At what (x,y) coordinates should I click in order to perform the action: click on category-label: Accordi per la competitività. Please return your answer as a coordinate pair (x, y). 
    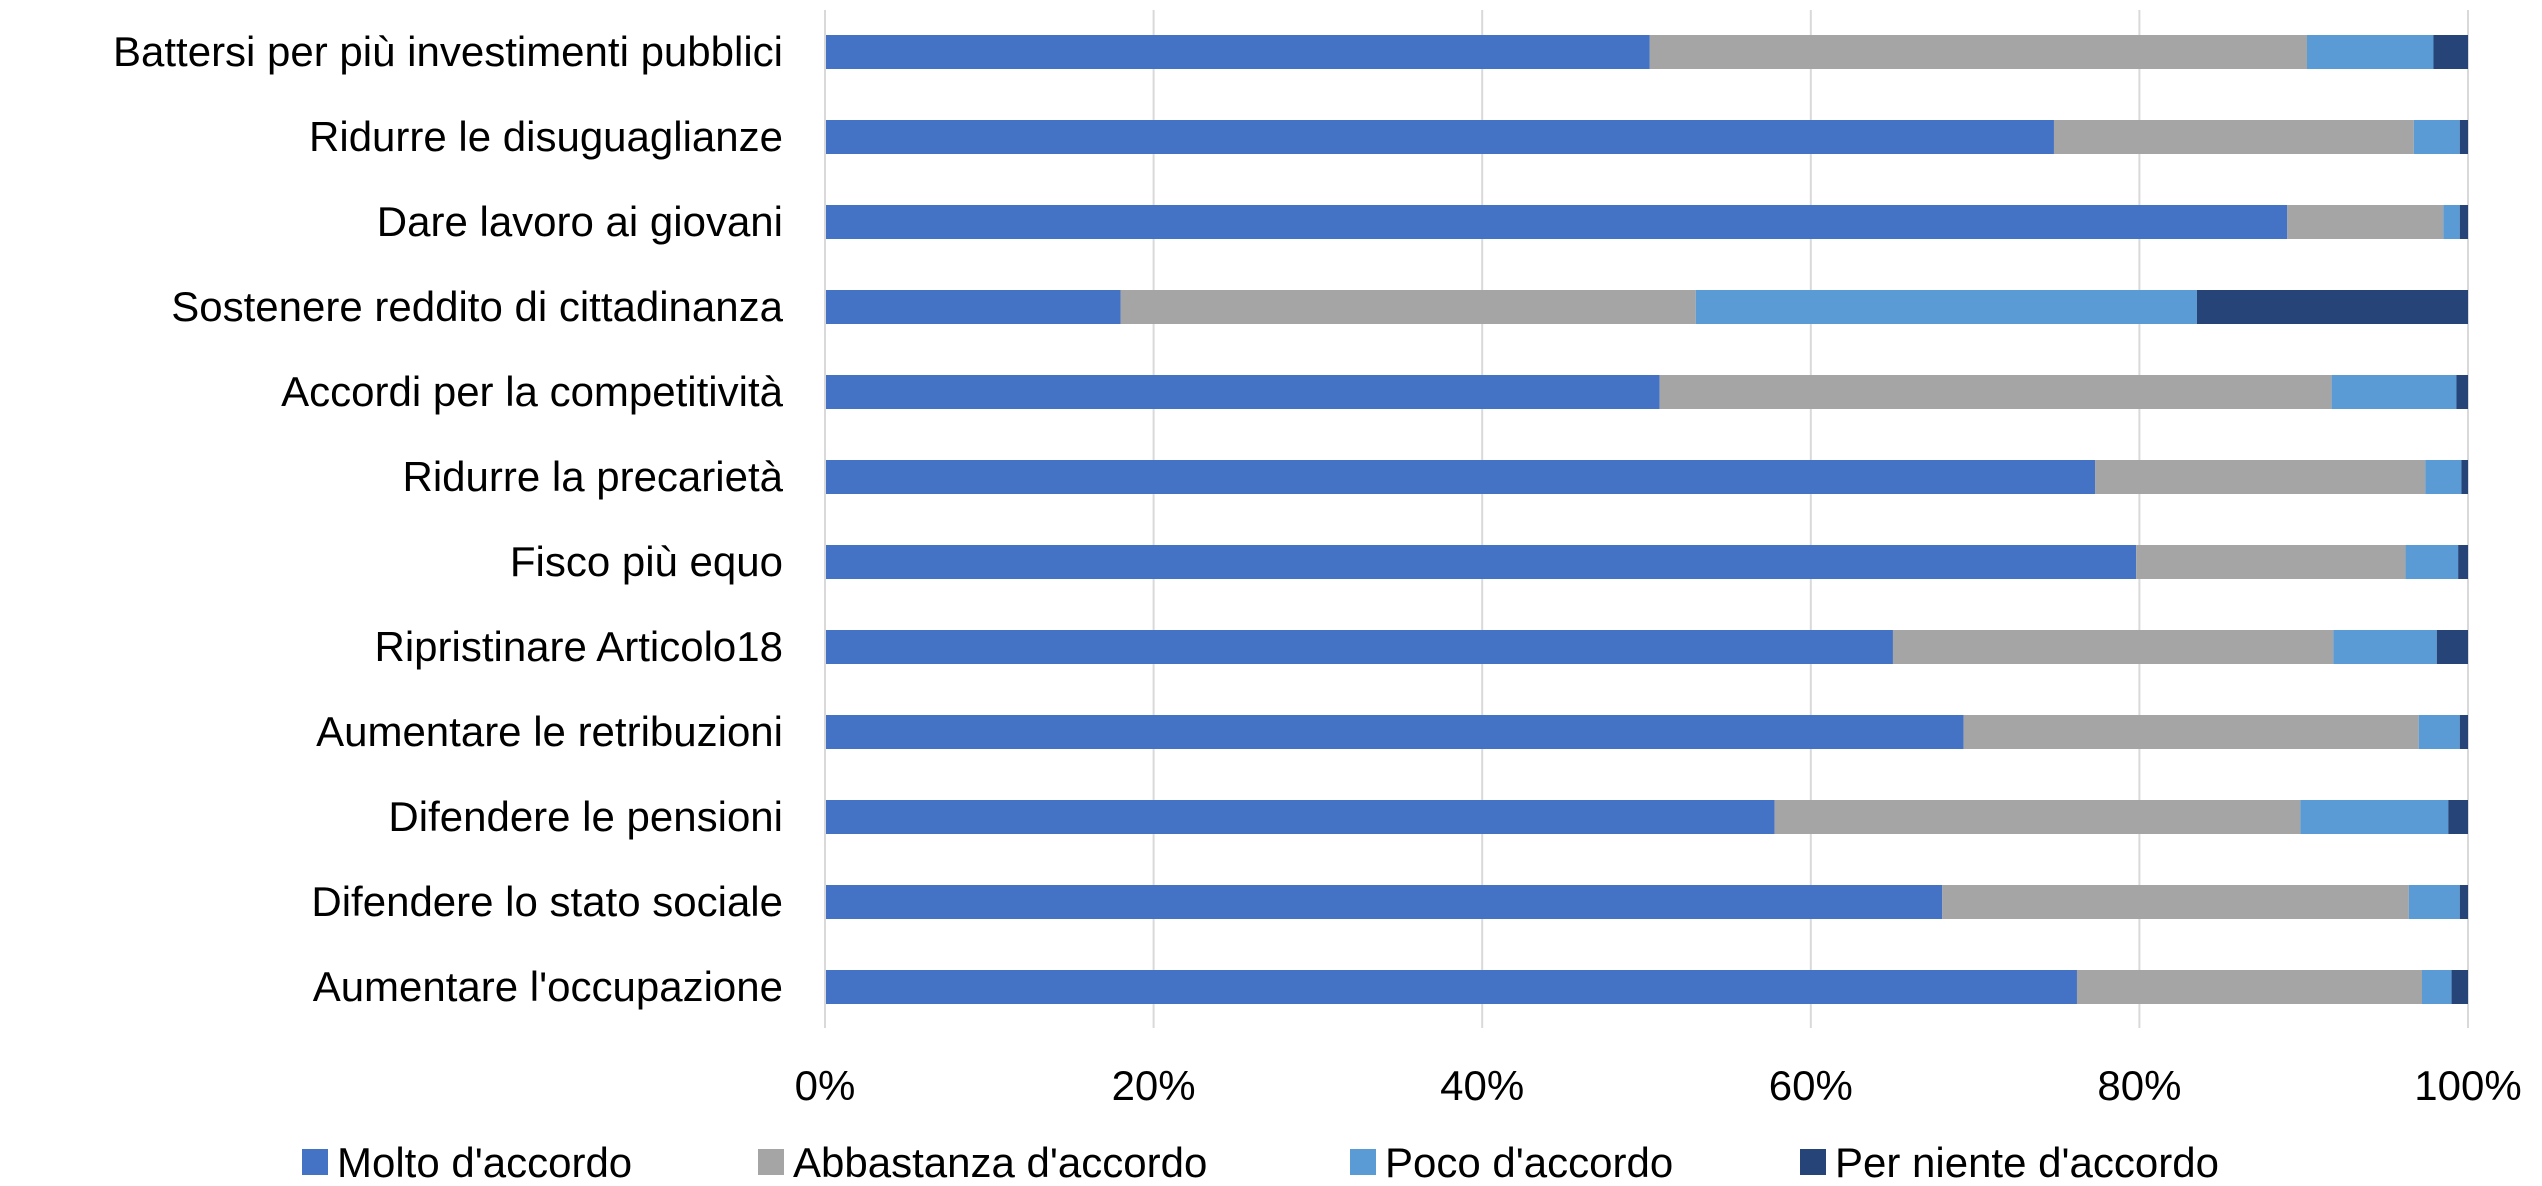
    Looking at the image, I should click on (532, 391).